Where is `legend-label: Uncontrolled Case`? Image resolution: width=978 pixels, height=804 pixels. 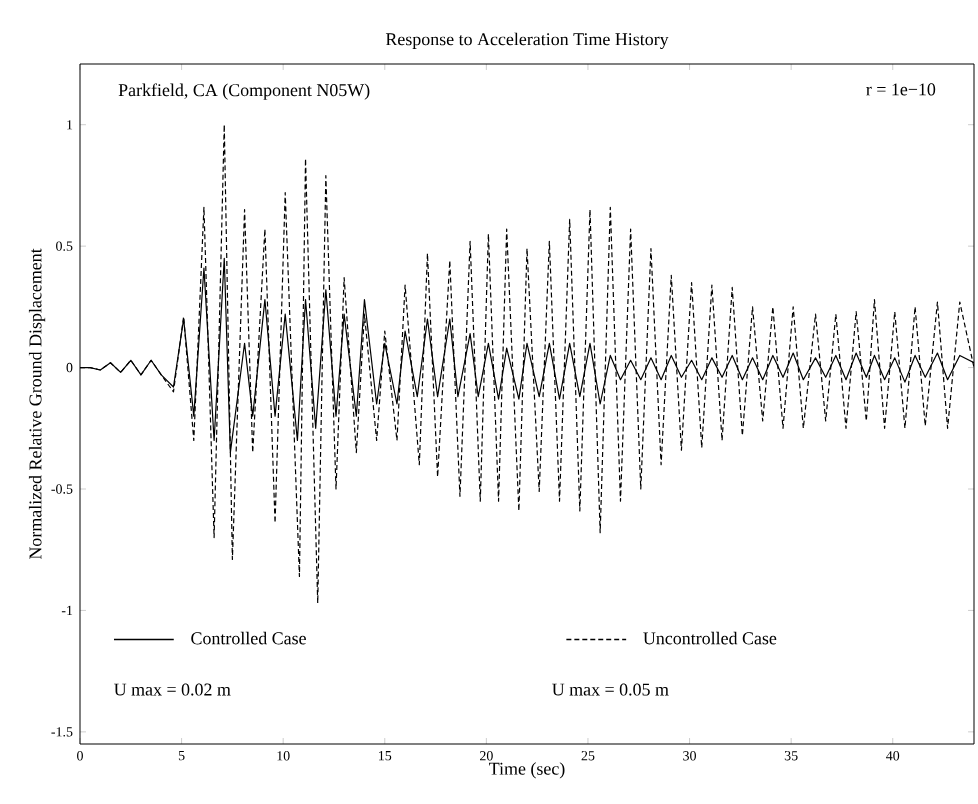 legend-label: Uncontrolled Case is located at coordinates (710, 638).